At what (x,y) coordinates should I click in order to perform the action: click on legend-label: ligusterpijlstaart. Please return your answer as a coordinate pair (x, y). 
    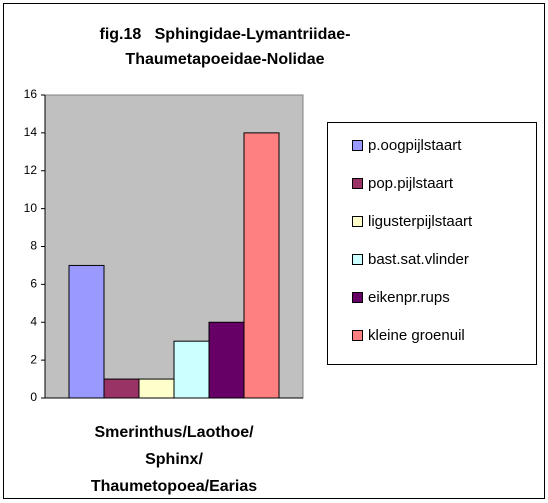
    Looking at the image, I should click on (420, 221).